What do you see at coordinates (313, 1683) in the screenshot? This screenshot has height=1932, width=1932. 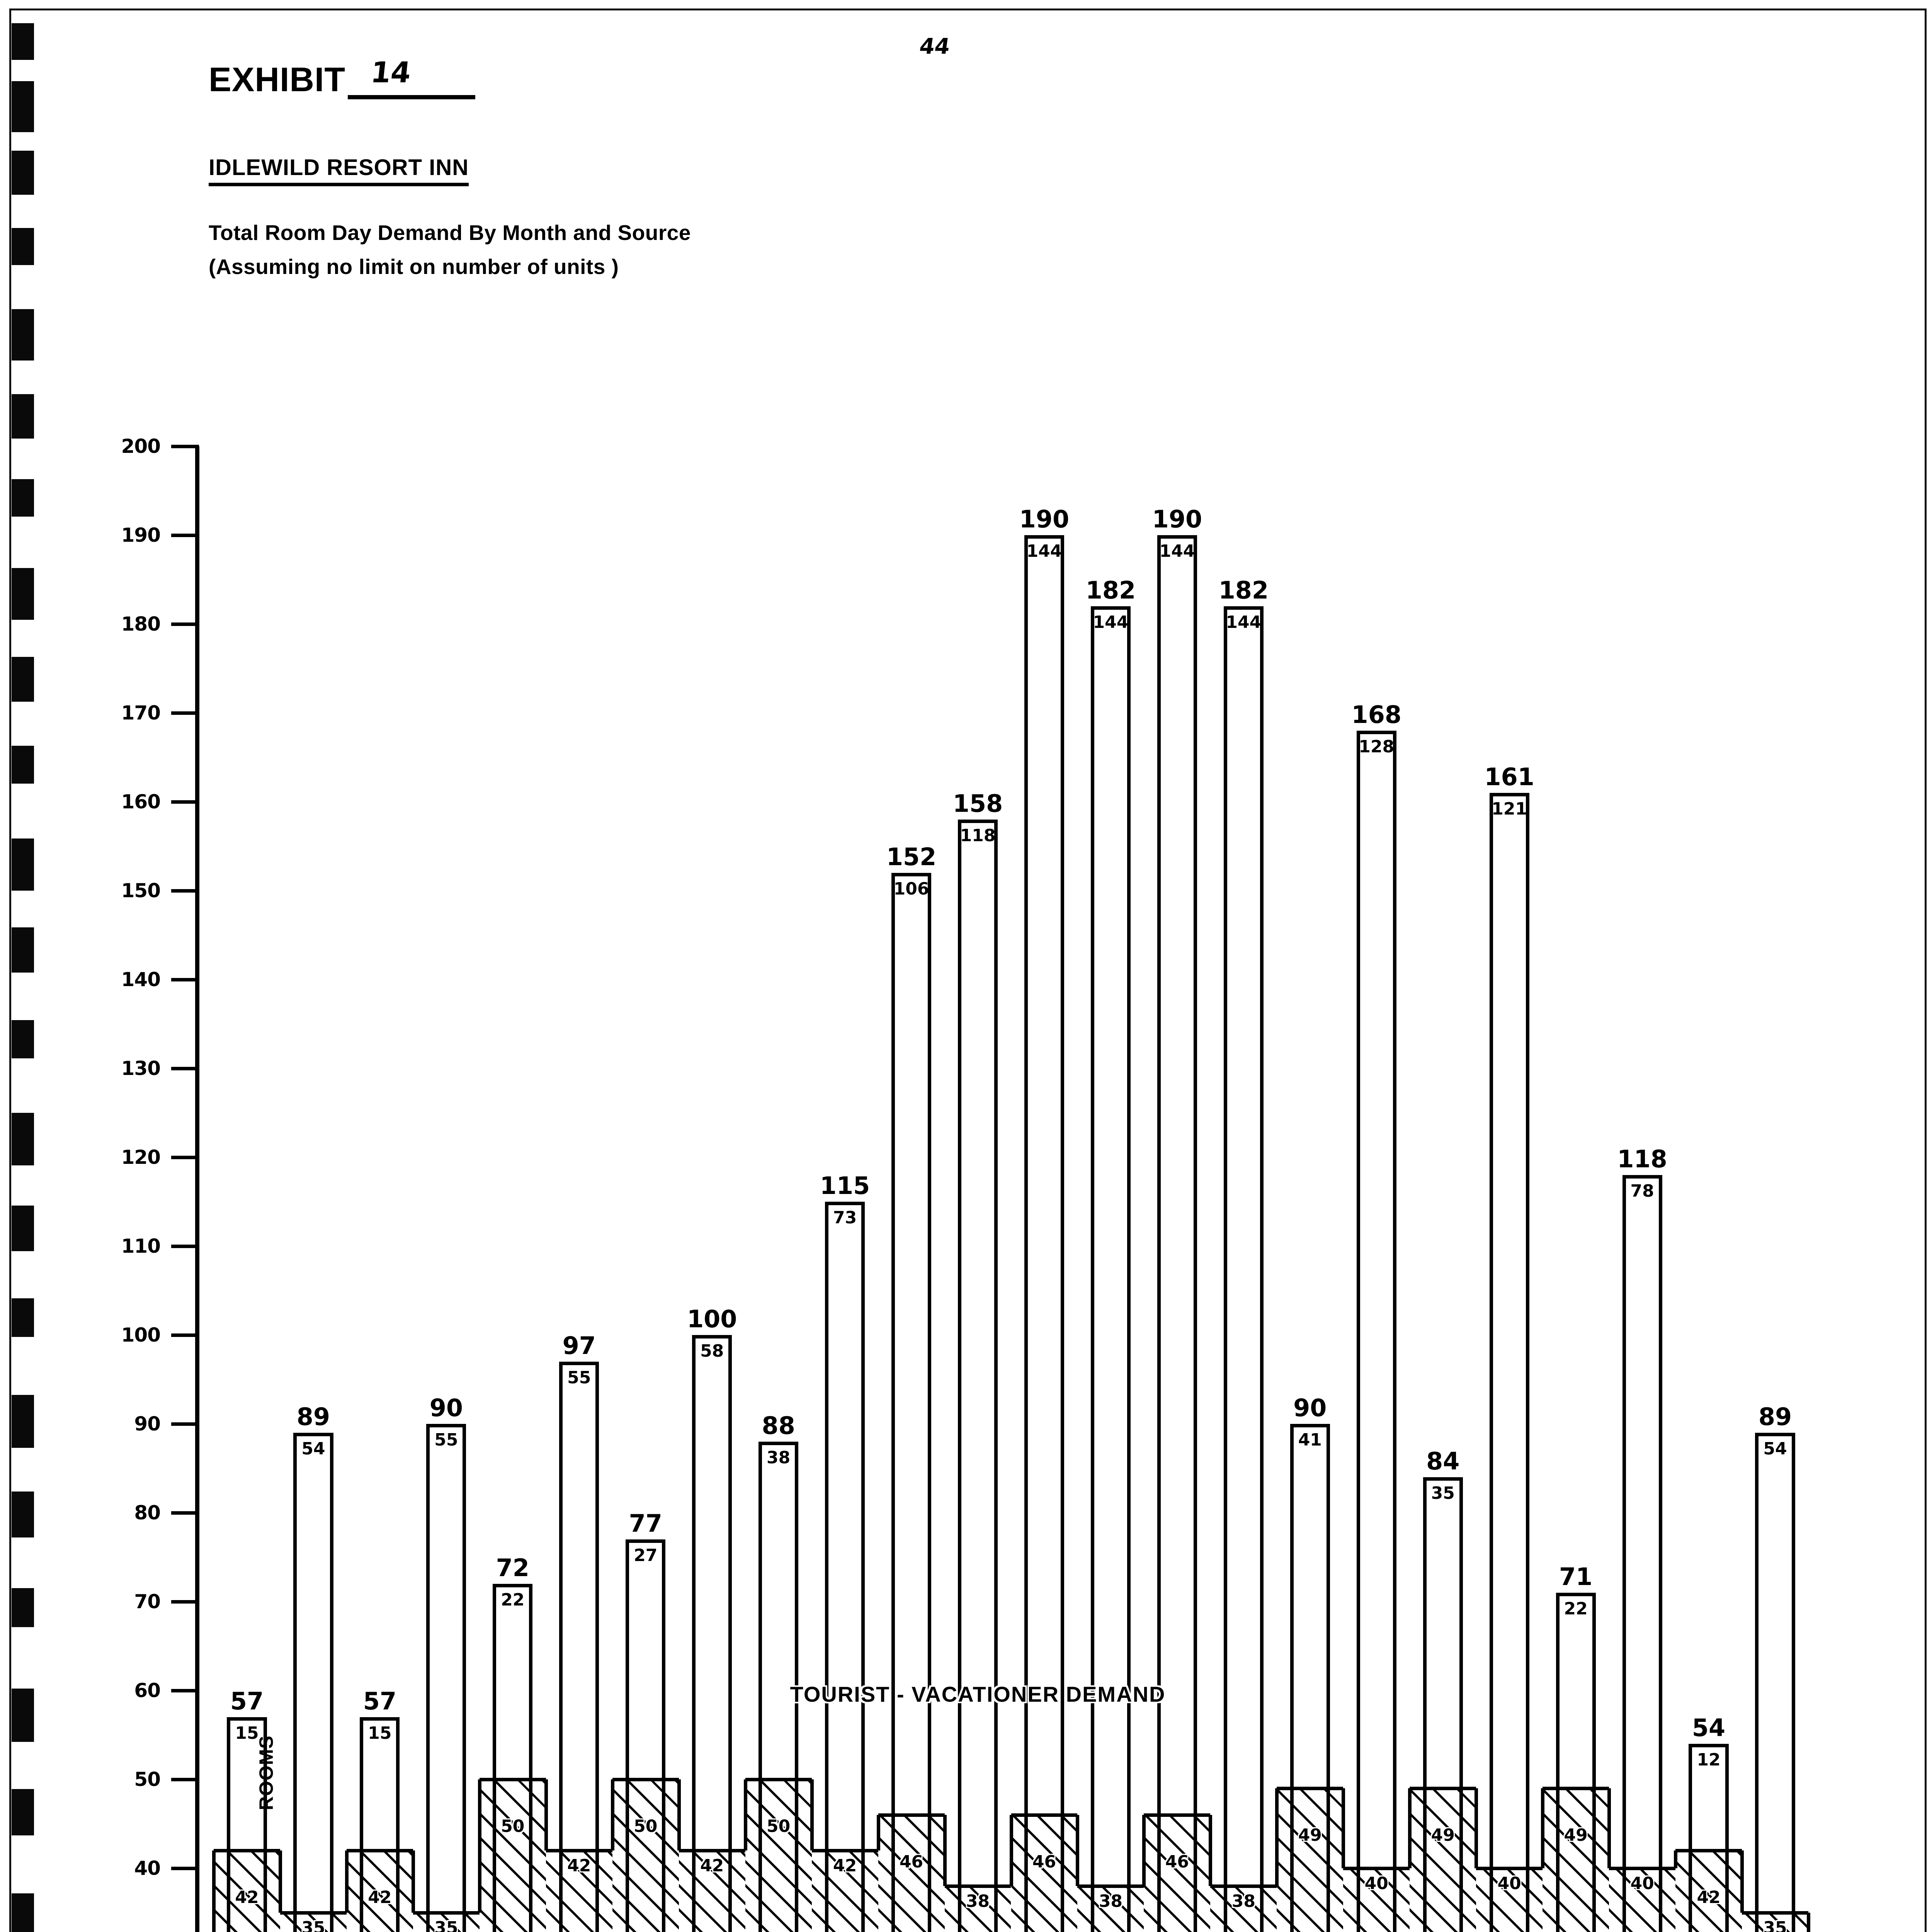 I see `demand-bar-jan-end` at bounding box center [313, 1683].